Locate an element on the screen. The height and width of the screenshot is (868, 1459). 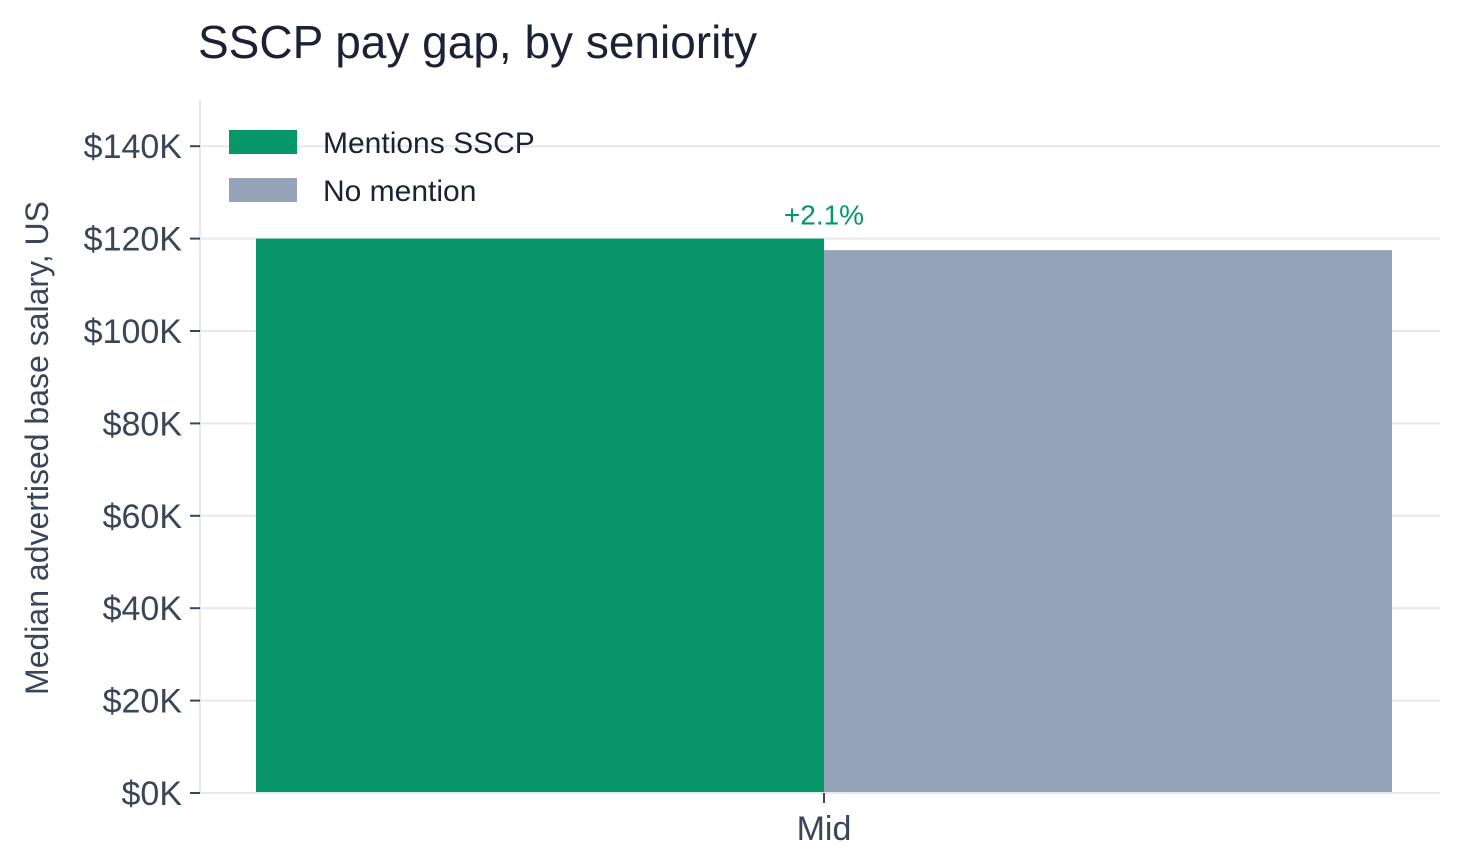
x-axis-ticks: Mid is located at coordinates (824, 820).